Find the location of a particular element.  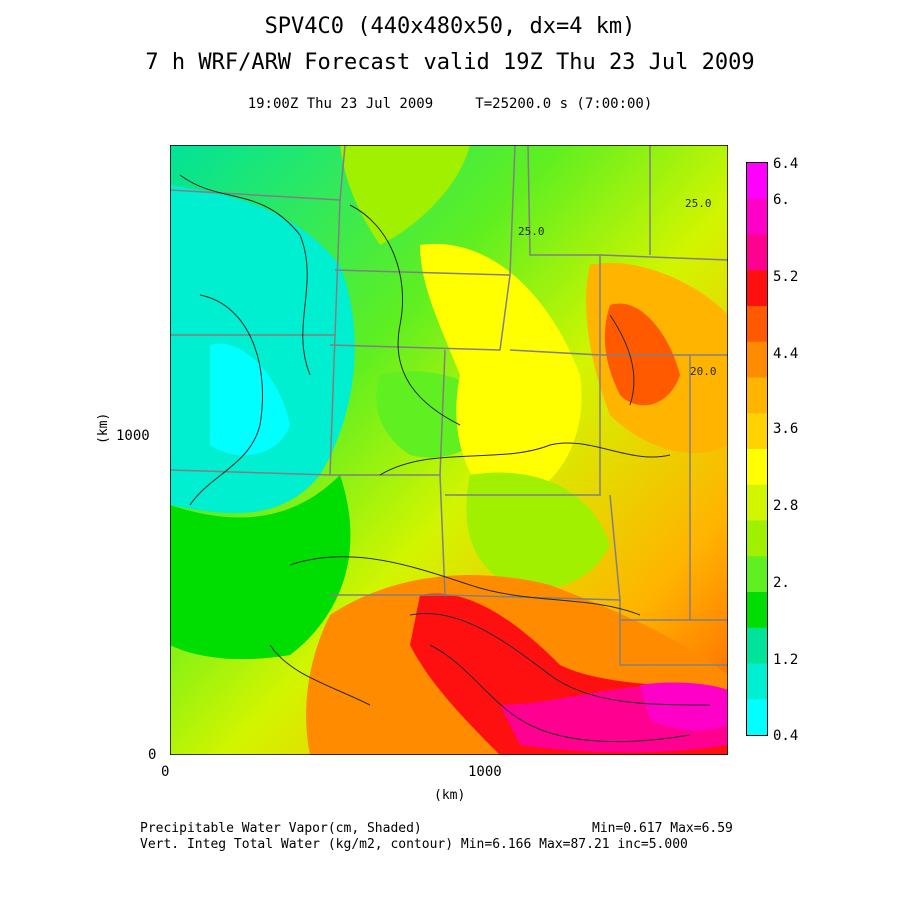

green-region-west is located at coordinates (260, 567).